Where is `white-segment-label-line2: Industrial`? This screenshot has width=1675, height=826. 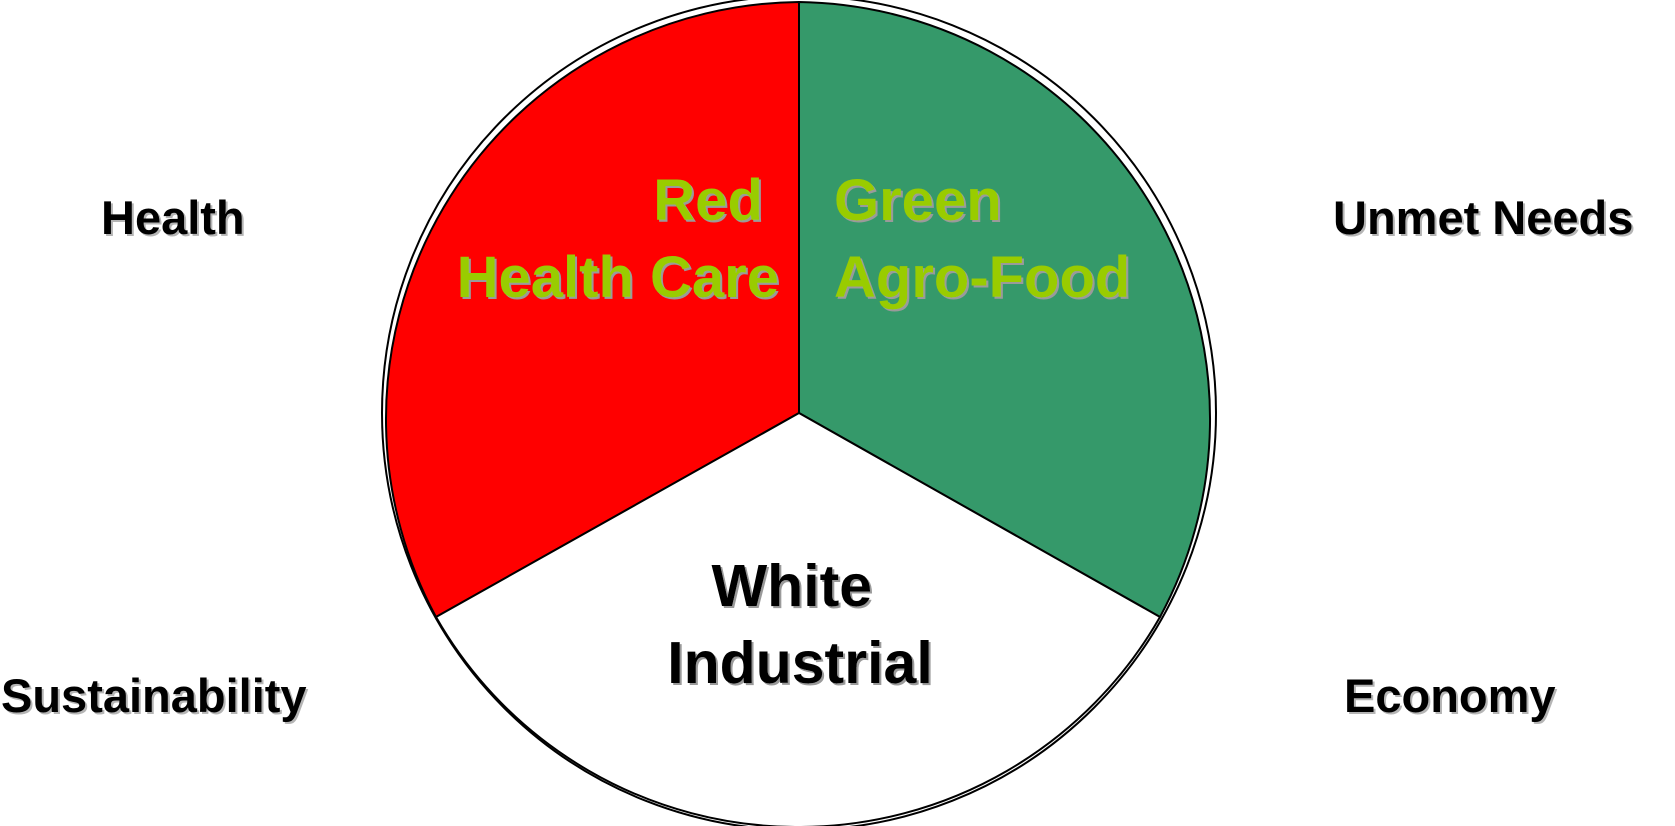 white-segment-label-line2: Industrial is located at coordinates (800, 663).